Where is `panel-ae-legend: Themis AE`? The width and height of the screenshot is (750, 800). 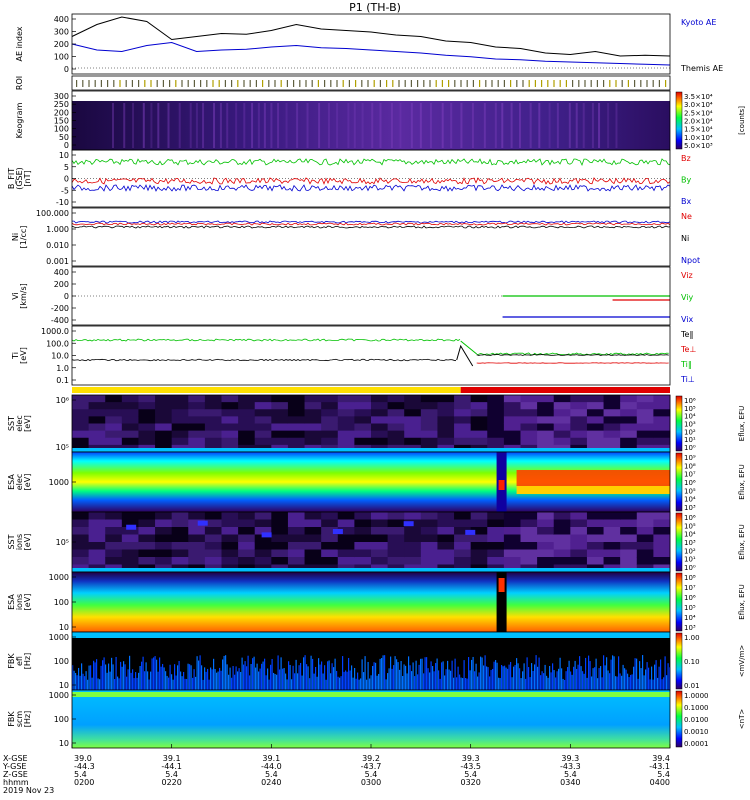 panel-ae-legend: Themis AE is located at coordinates (701, 68).